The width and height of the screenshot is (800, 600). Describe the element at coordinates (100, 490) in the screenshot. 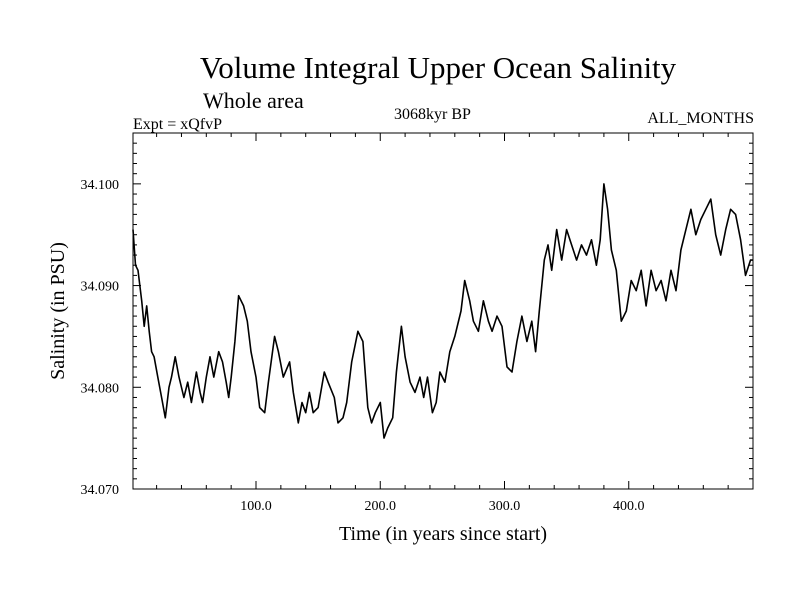

I see `y-tick-label: 34.070` at that location.